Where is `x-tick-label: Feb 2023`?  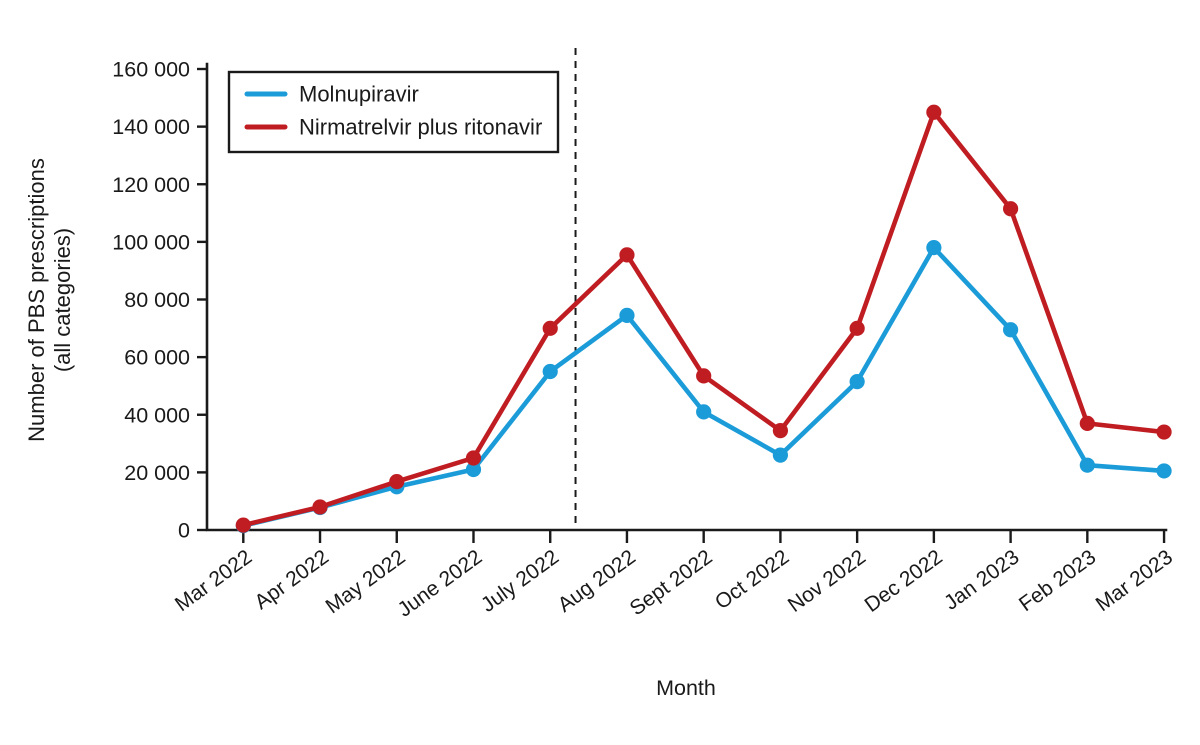
x-tick-label: Feb 2023 is located at coordinates (1057, 580).